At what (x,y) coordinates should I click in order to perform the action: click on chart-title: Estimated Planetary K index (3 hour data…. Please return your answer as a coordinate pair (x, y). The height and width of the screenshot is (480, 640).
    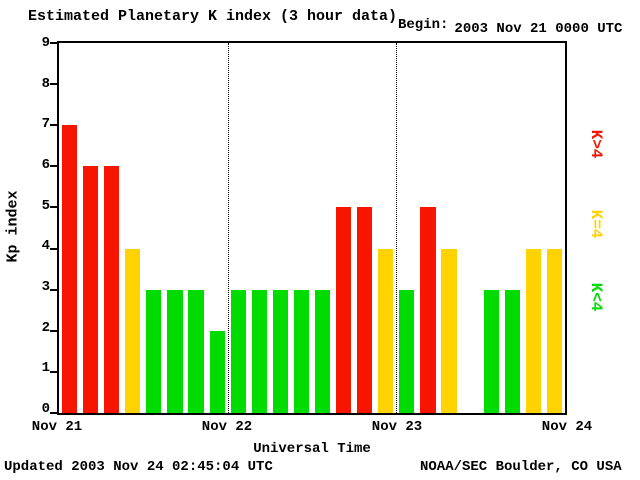
    Looking at the image, I should click on (213, 16).